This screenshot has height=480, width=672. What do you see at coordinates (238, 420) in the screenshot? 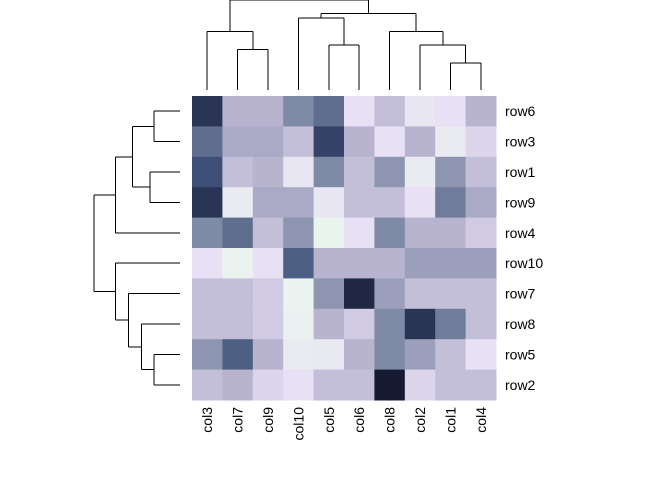
I see `column-label: col7` at bounding box center [238, 420].